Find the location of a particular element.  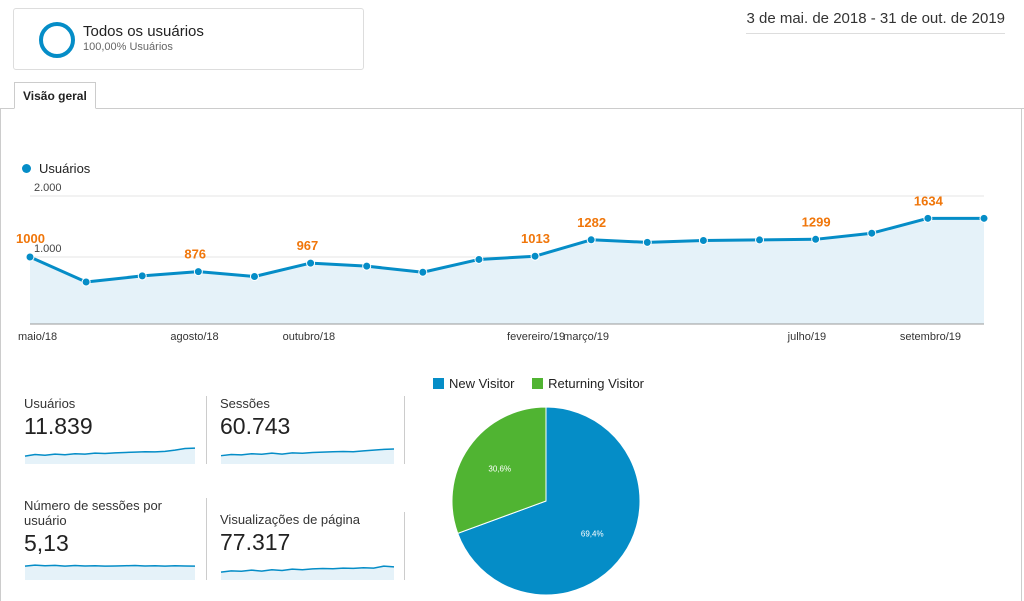

x-tick-label: julho/19 is located at coordinates (807, 337).